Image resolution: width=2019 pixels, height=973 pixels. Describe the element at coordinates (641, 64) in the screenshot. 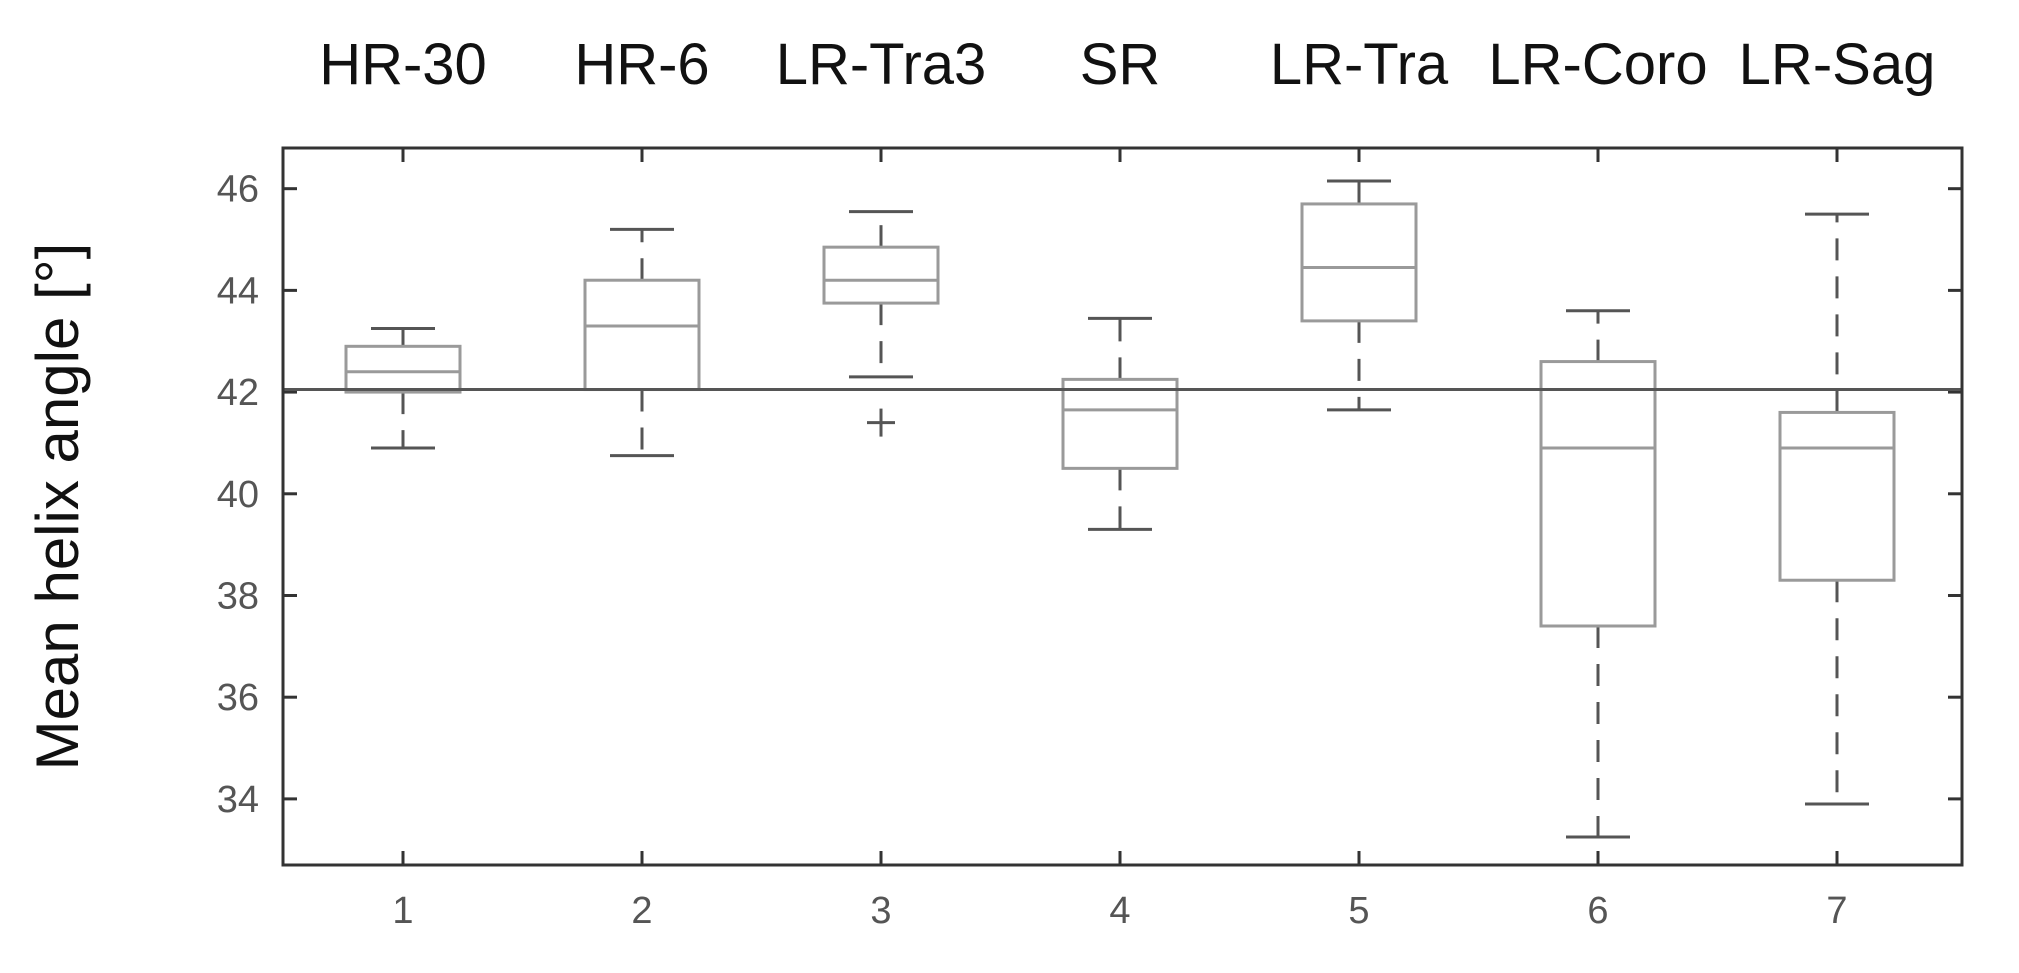

I see `group-label-hr-6: HR-6` at that location.